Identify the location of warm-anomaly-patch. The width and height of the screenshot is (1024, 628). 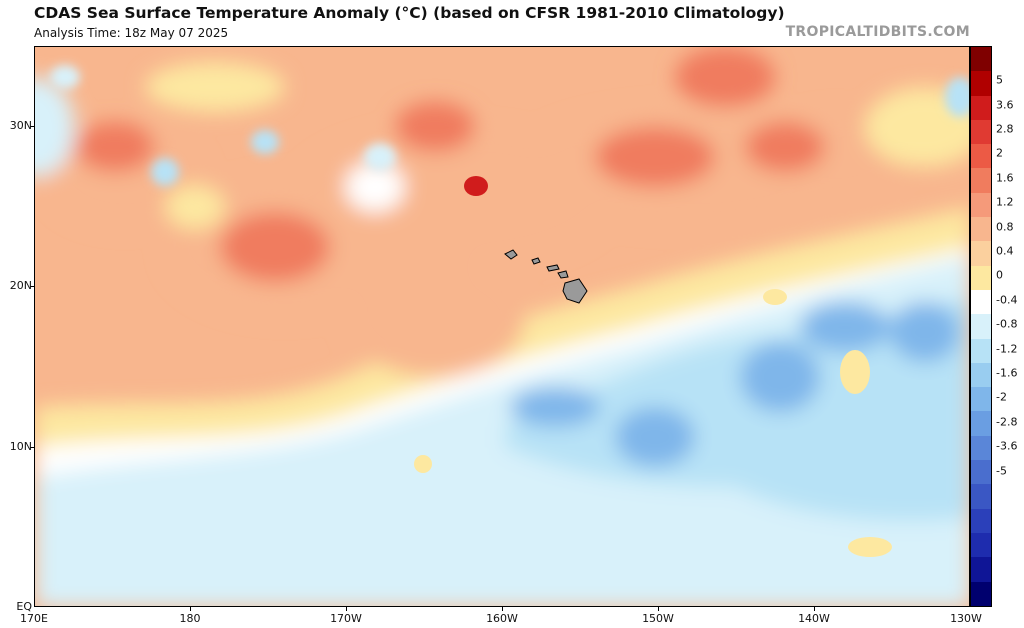
(435, 317).